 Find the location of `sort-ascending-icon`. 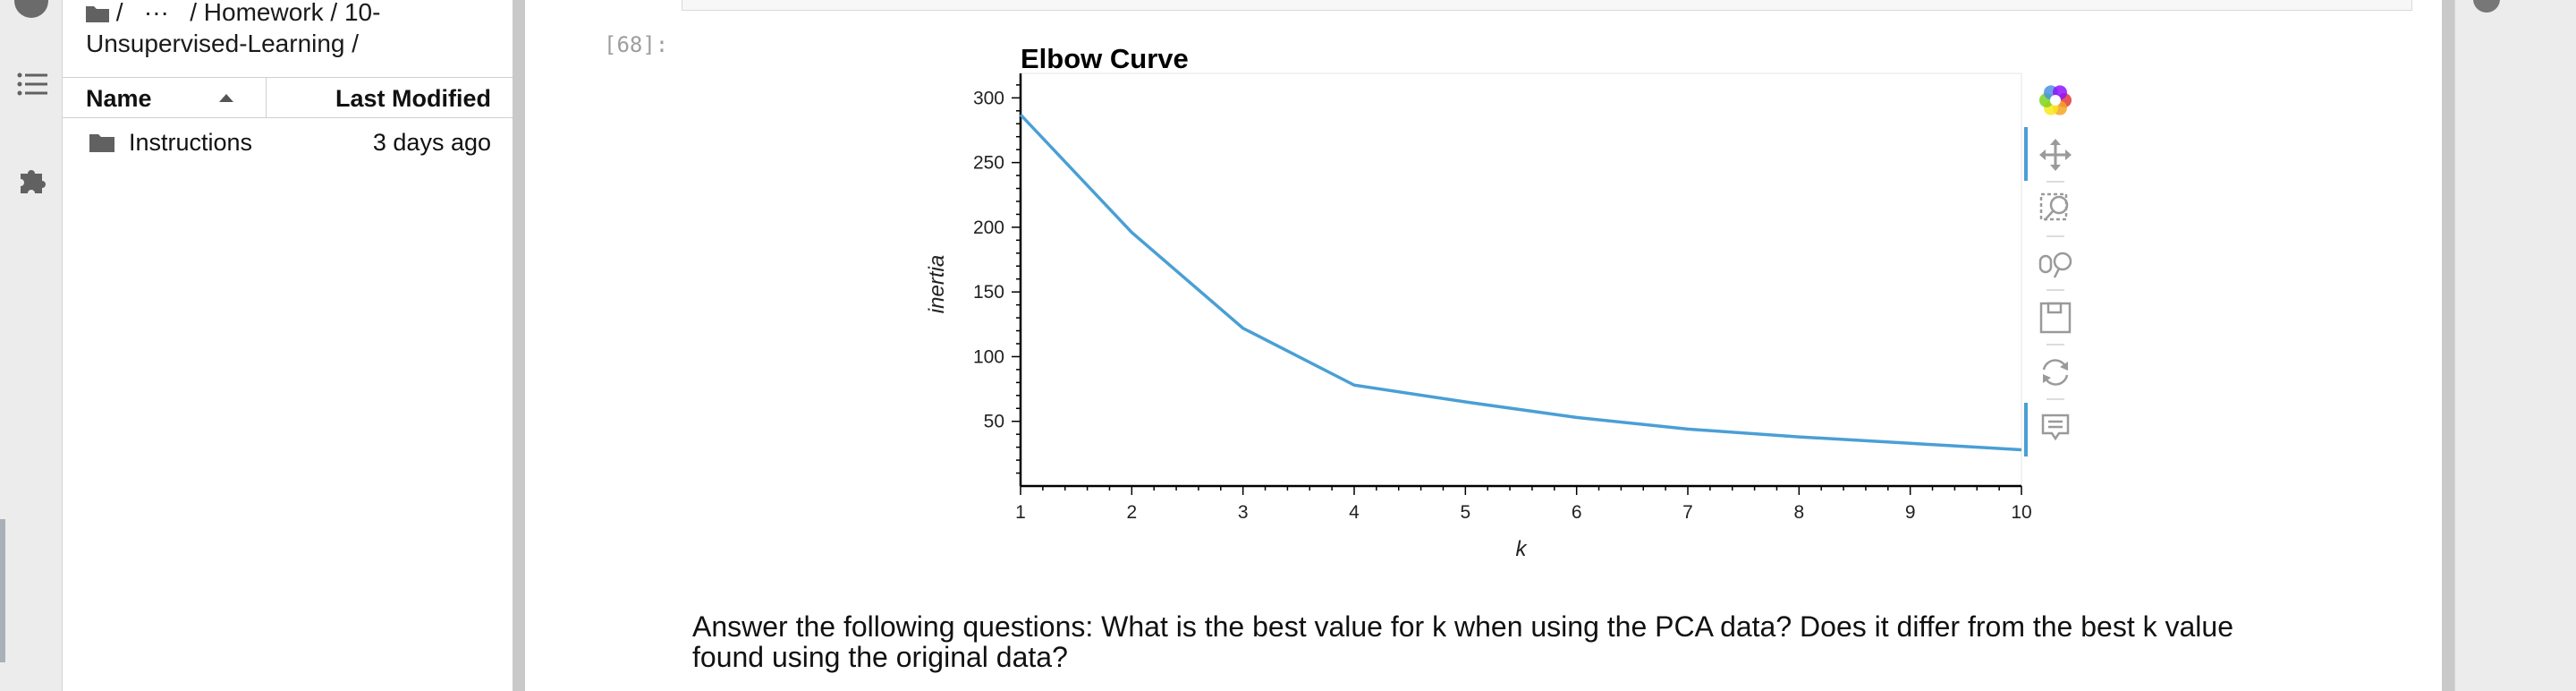

sort-ascending-icon is located at coordinates (226, 98).